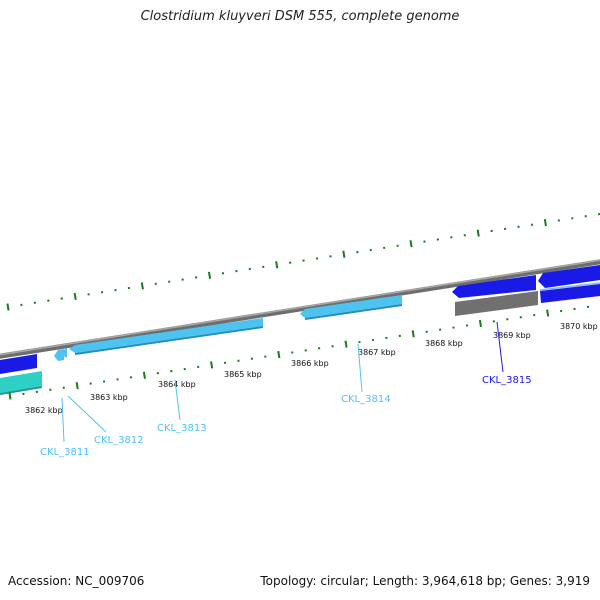  What do you see at coordinates (44, 410) in the screenshot?
I see `scale-label: 3862 kbp` at bounding box center [44, 410].